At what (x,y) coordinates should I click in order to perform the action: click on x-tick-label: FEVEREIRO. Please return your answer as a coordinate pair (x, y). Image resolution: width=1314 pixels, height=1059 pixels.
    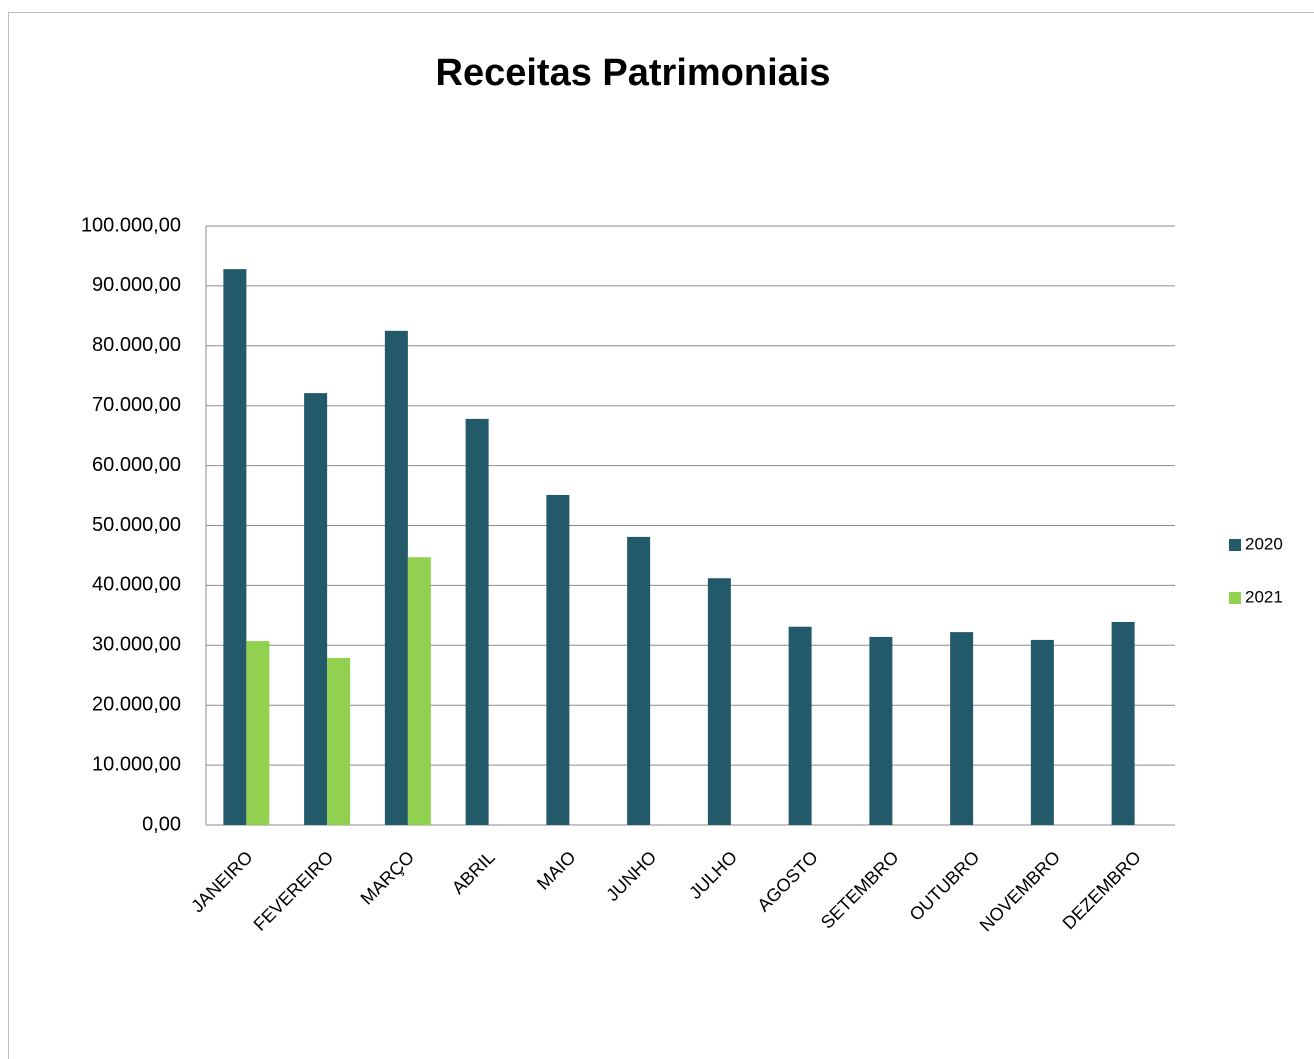
    Looking at the image, I should click on (294, 891).